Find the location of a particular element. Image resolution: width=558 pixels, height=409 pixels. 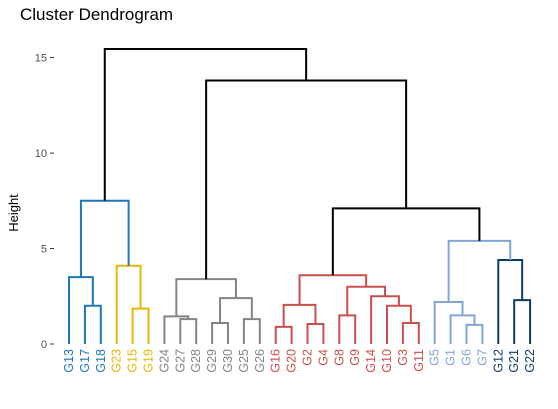

leaf-label: G18 is located at coordinates (101, 361).